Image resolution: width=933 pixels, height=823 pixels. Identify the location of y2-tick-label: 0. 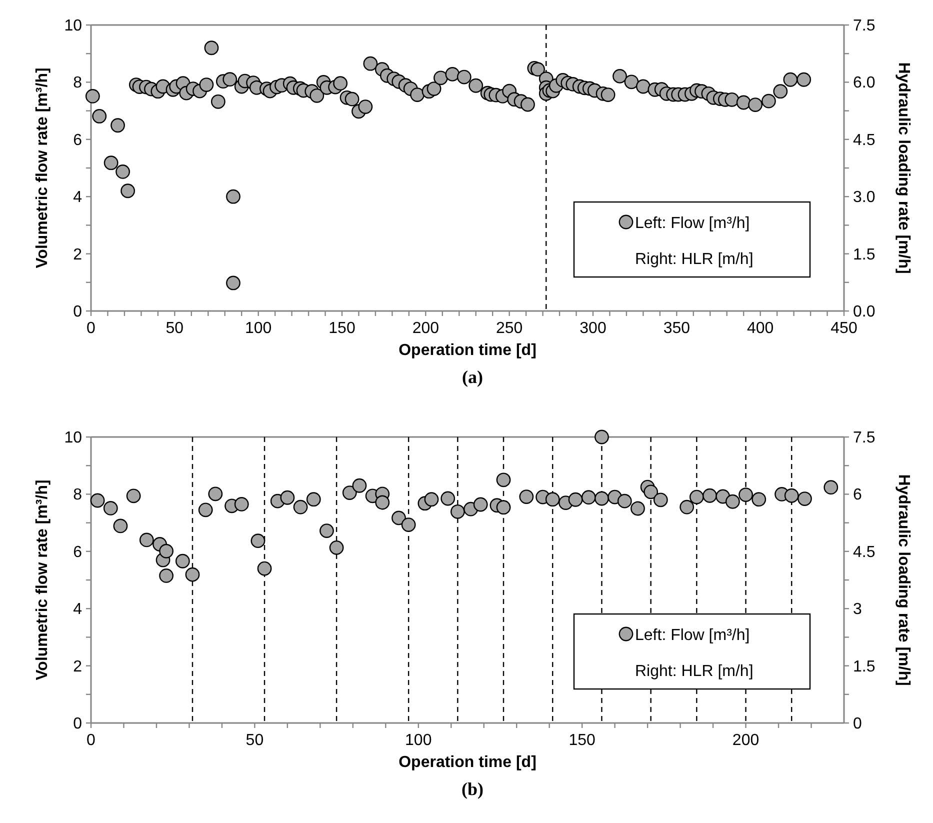
(857, 724).